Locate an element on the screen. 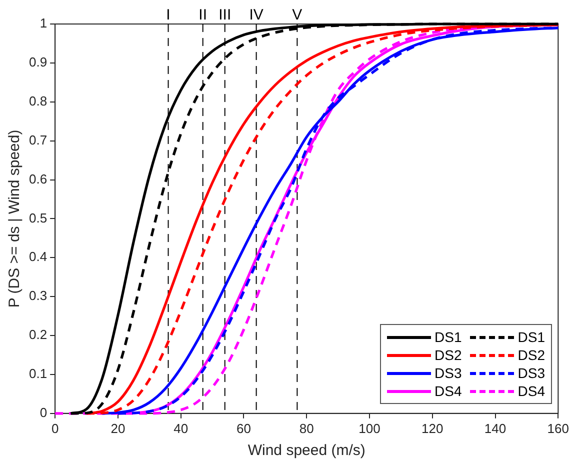 The width and height of the screenshot is (572, 464). y-tick-label: 0.7 is located at coordinates (38, 140).